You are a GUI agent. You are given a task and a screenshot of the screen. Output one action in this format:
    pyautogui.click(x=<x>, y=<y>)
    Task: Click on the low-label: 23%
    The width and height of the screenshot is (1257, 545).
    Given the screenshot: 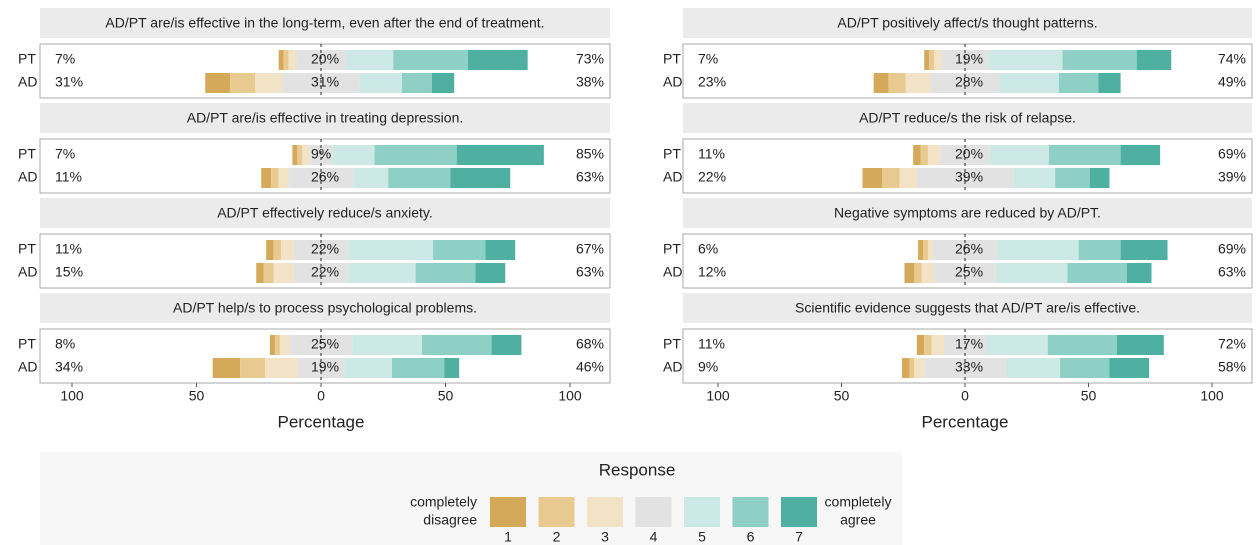 What is the action you would take?
    pyautogui.click(x=712, y=82)
    